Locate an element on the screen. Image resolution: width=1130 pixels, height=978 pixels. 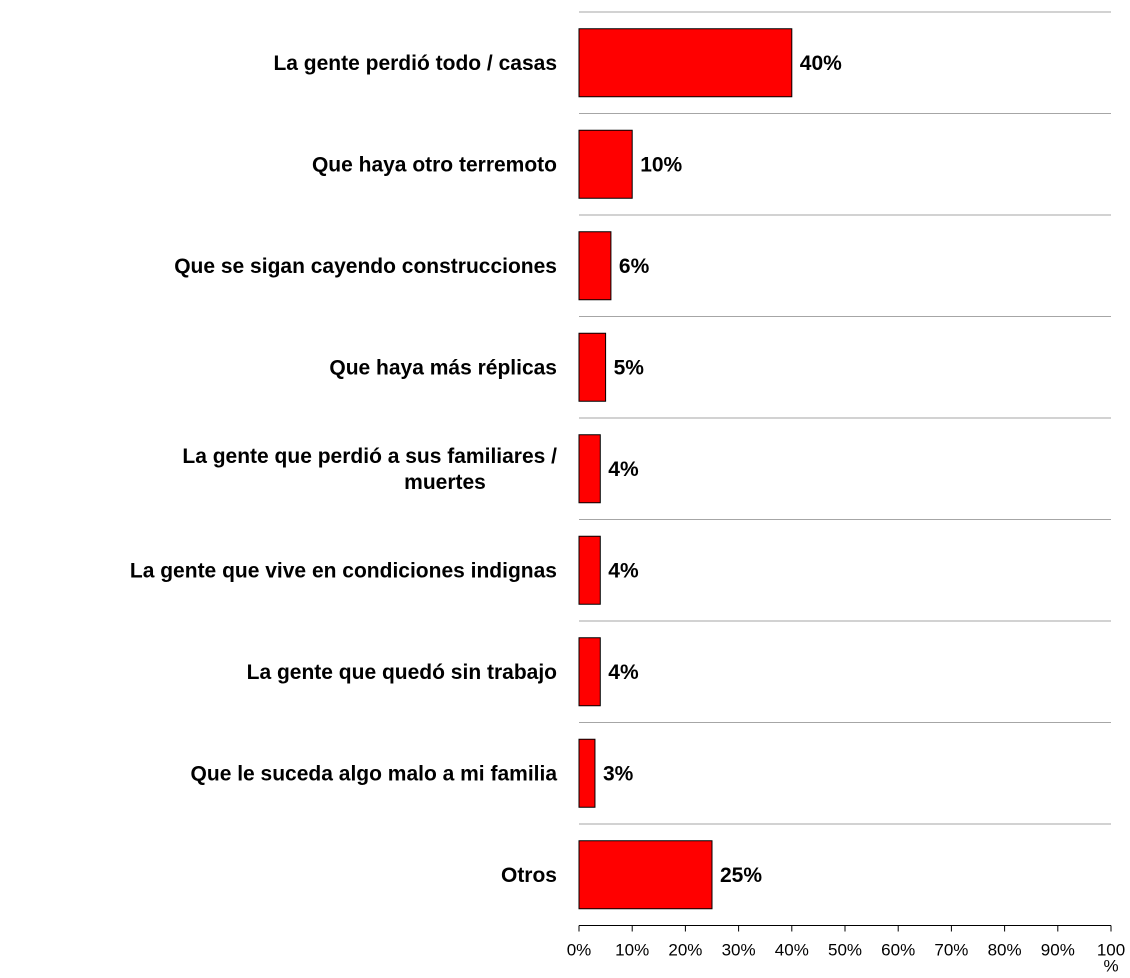
x-tick-label-part: 0% is located at coordinates (579, 950).